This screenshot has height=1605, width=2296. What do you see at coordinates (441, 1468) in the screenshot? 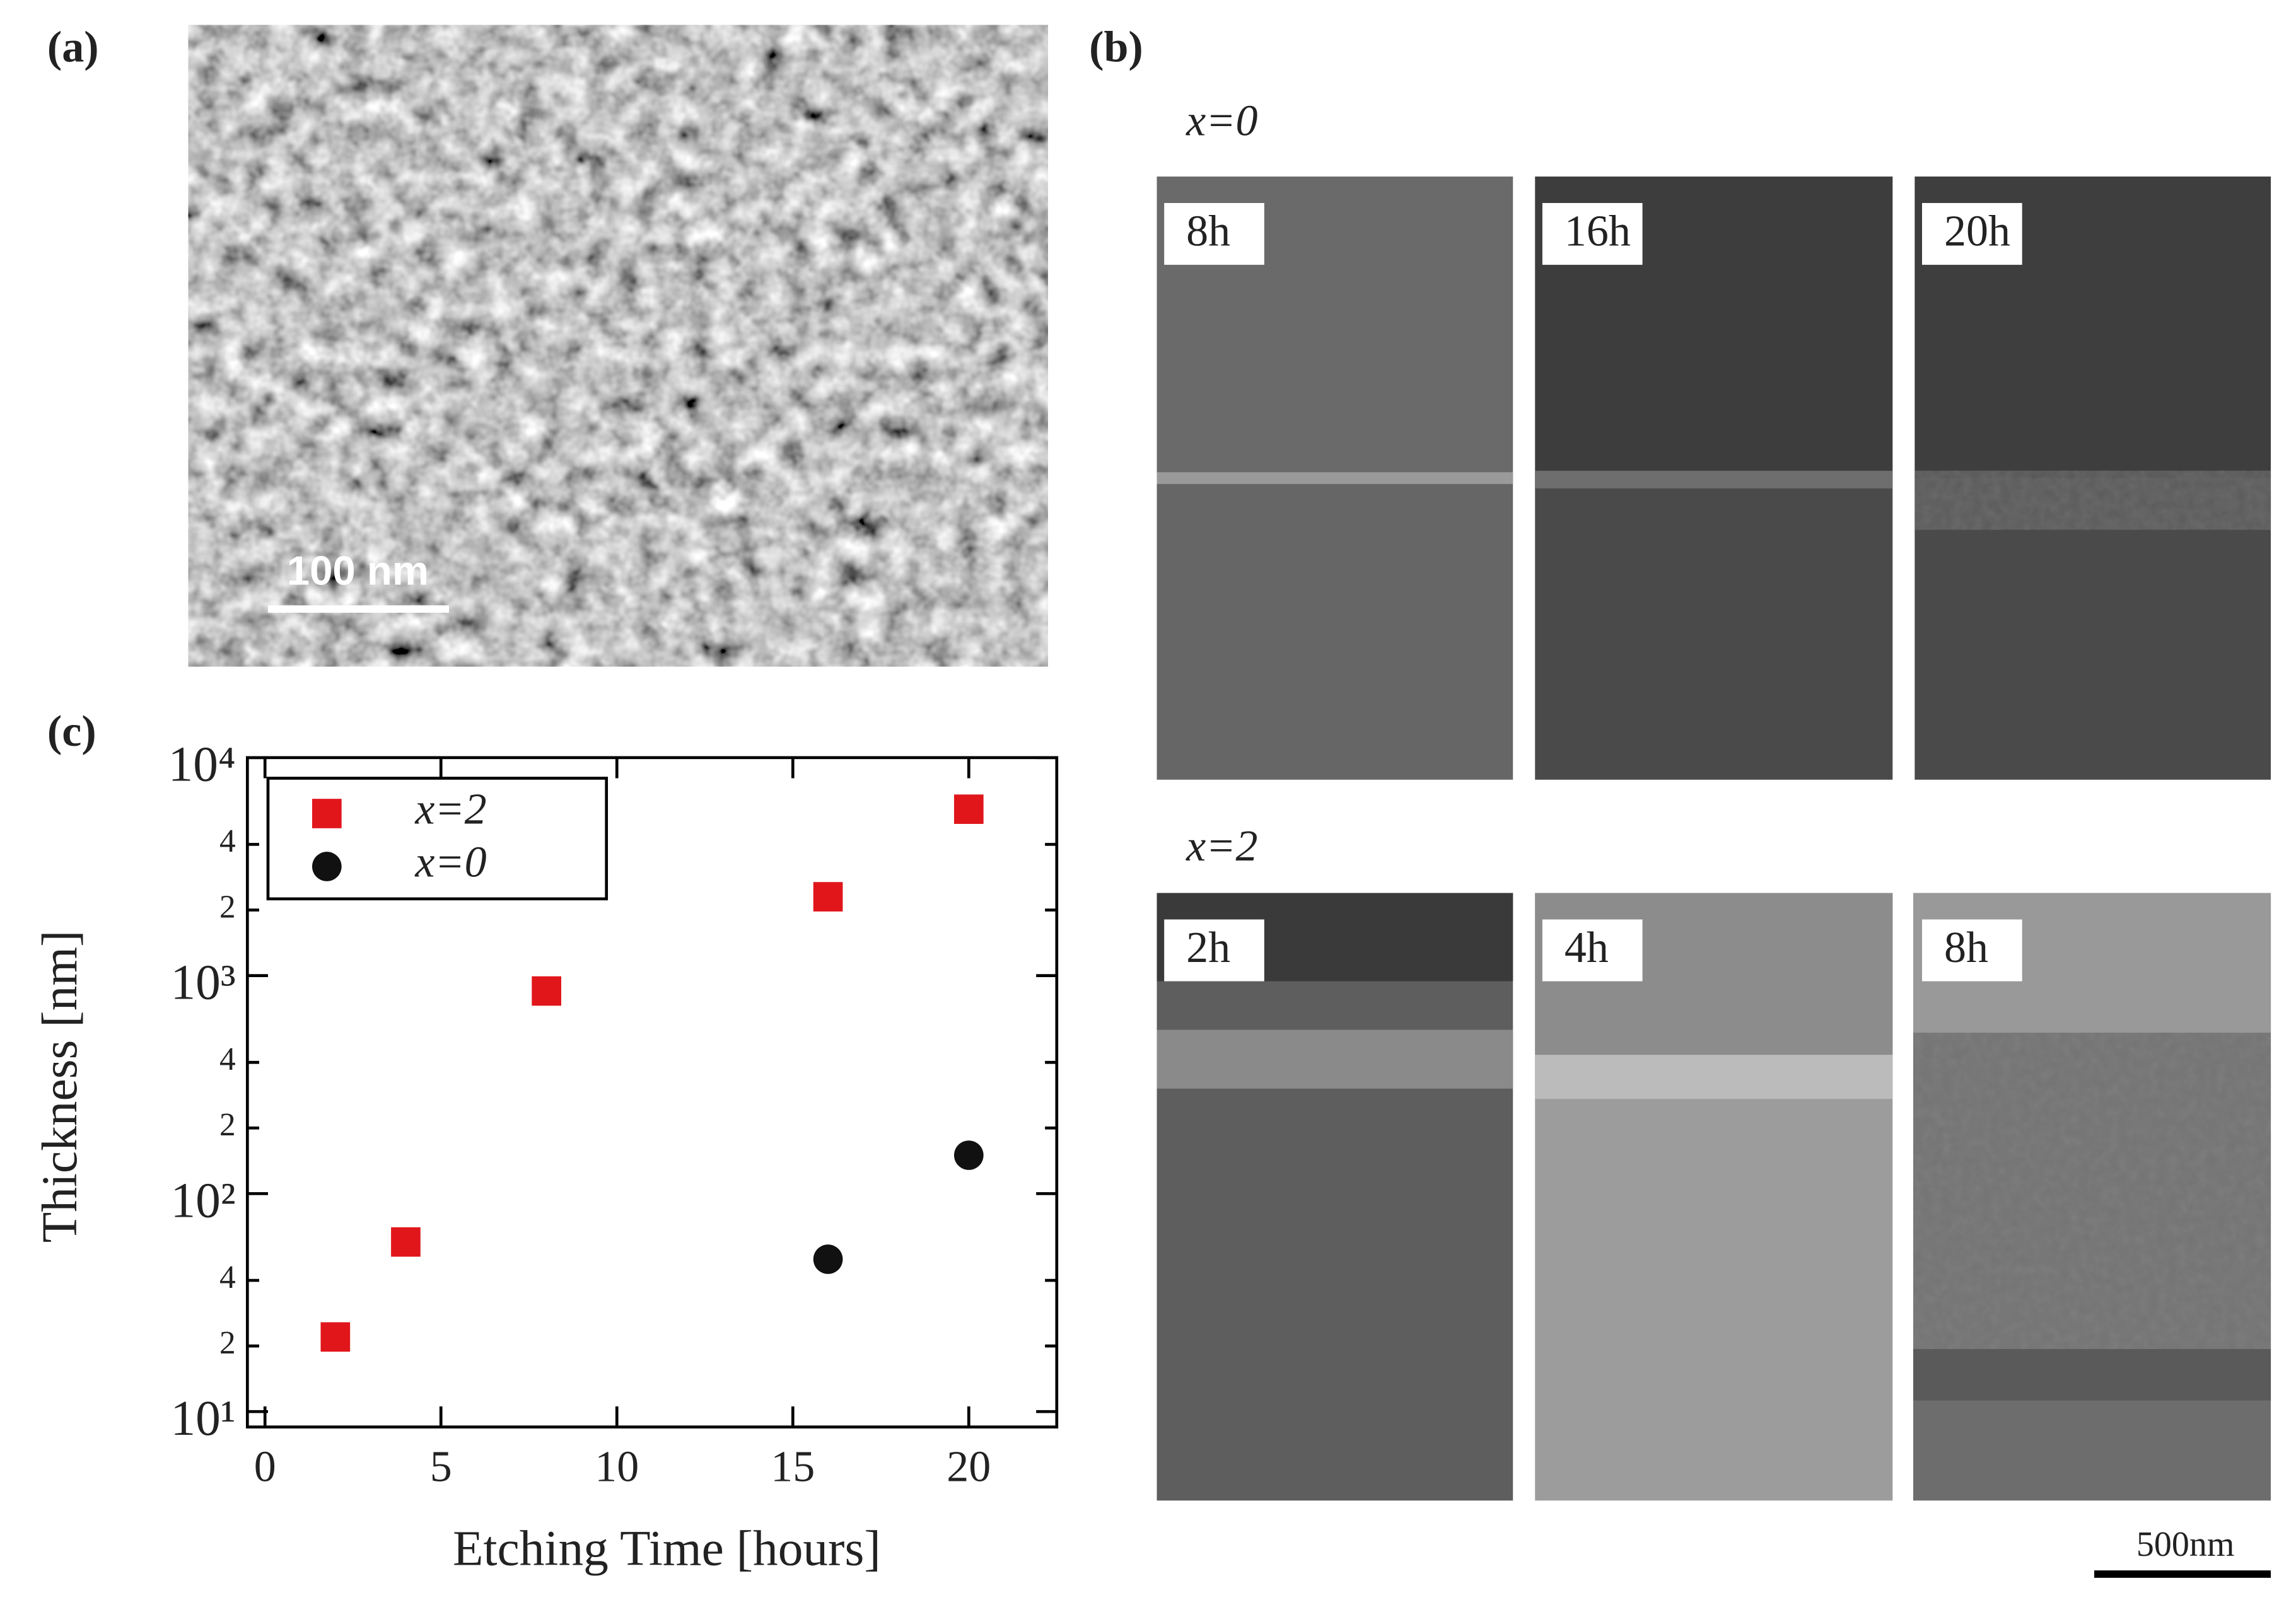
I see `x-tick-label: 5` at bounding box center [441, 1468].